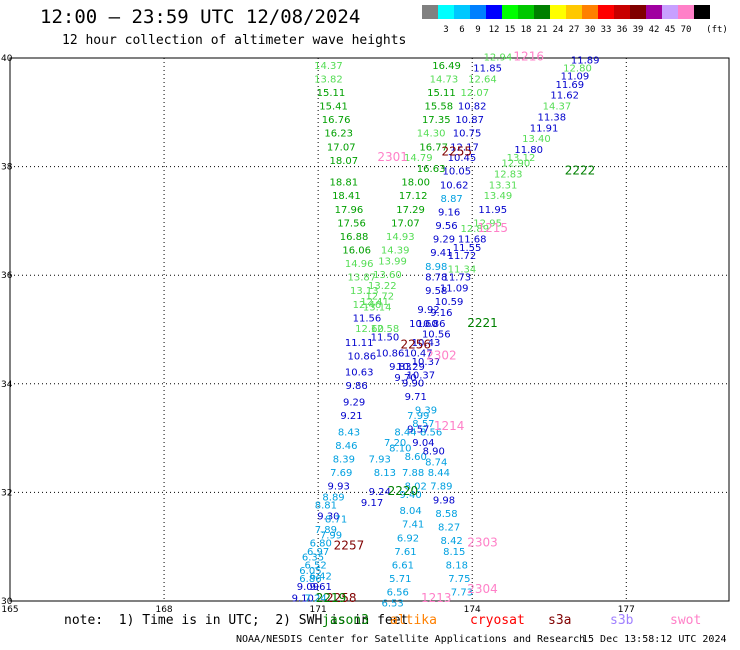 This screenshot has width=740, height=650. What do you see at coordinates (462, 593) in the screenshot?
I see `wave-height-value: 7.73` at bounding box center [462, 593].